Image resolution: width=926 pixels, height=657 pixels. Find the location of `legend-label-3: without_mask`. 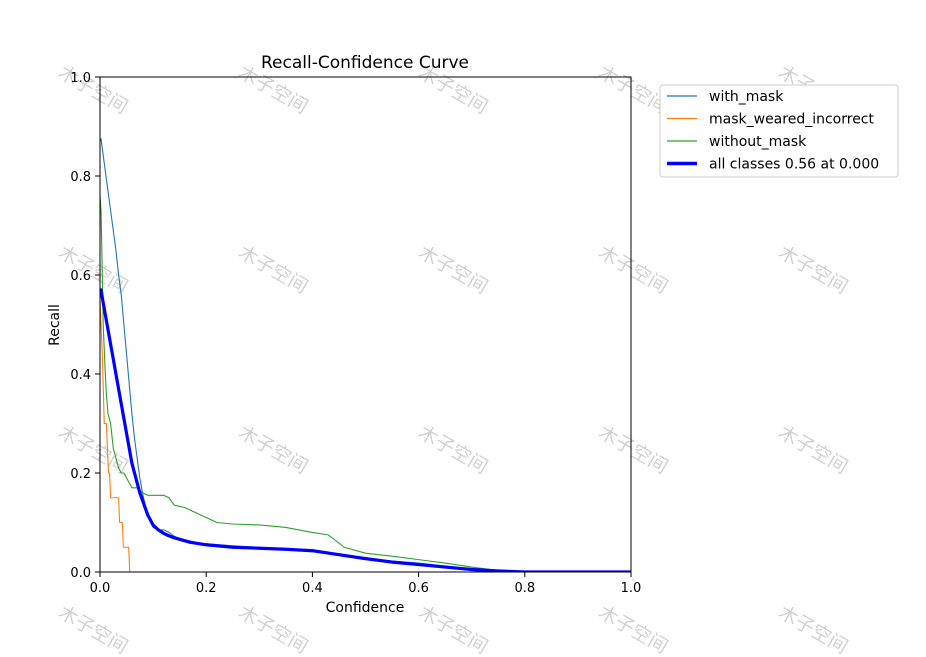

legend-label-3: without_mask is located at coordinates (758, 142).